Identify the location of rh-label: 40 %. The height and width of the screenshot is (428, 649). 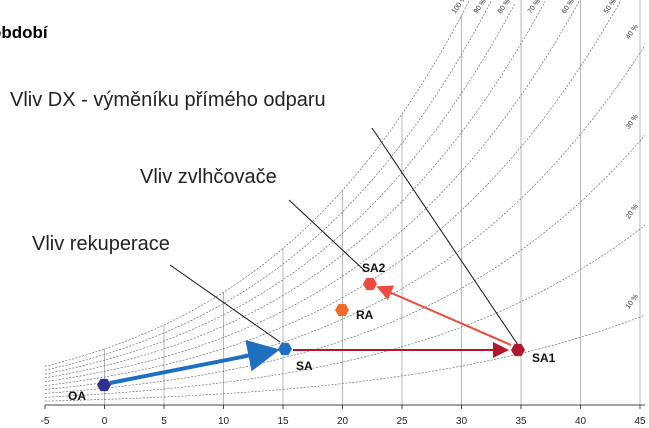
(632, 32).